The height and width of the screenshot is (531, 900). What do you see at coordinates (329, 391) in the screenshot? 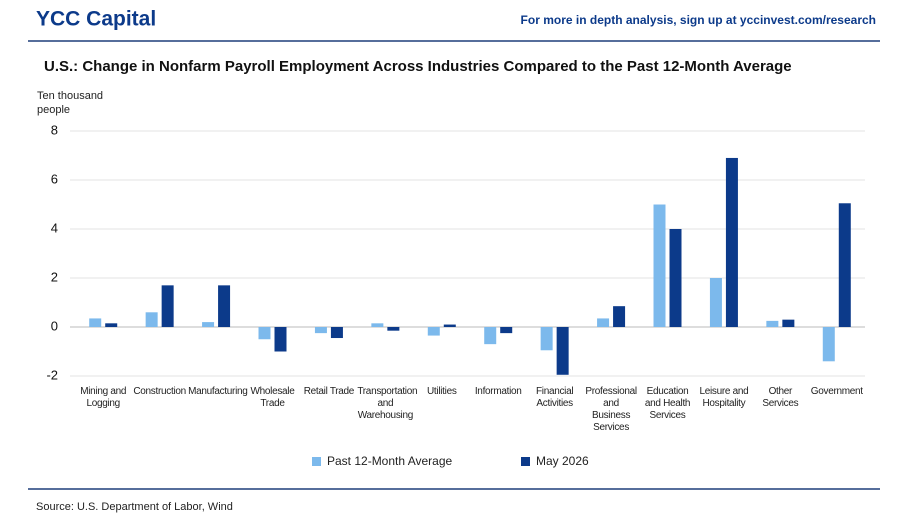
I see `x-tick-label: Retail Trade` at bounding box center [329, 391].